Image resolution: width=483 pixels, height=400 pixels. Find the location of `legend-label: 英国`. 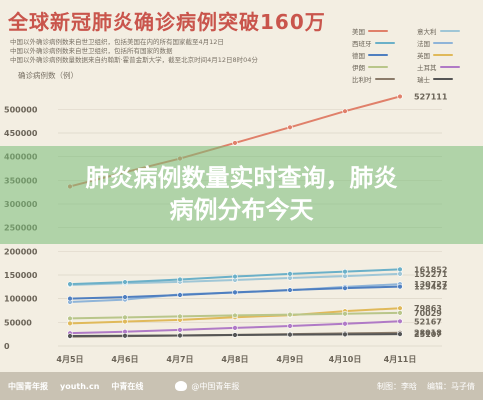

legend-label: 英国 is located at coordinates (423, 56).